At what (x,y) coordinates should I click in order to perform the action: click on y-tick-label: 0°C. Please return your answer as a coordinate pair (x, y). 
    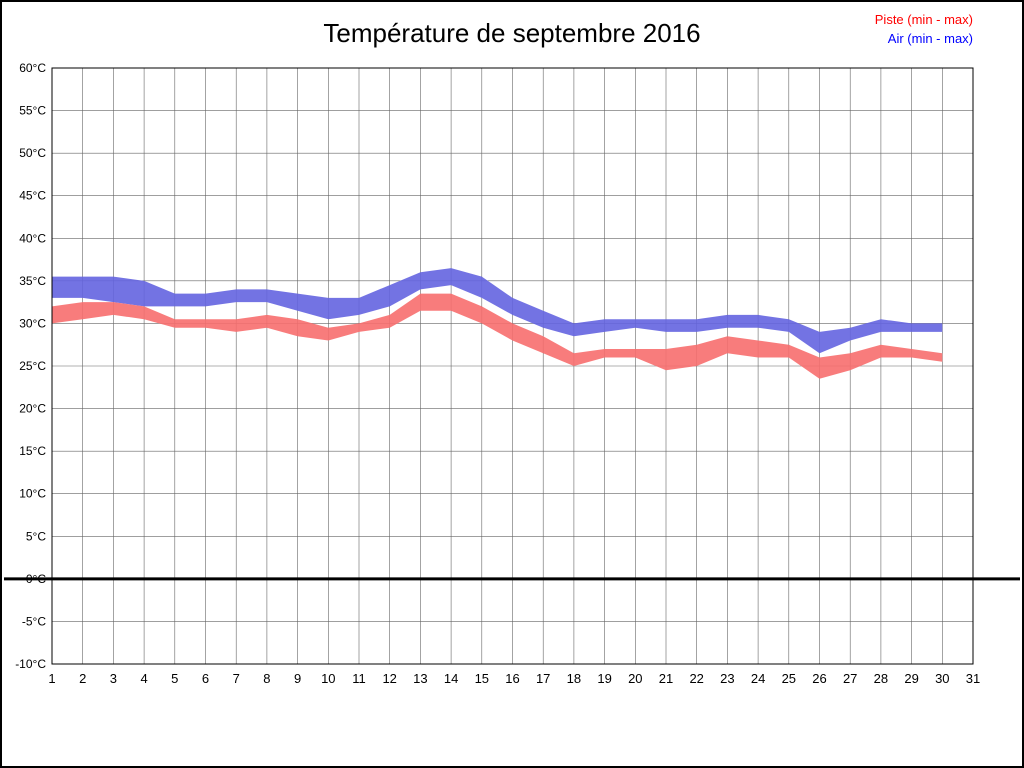
    Looking at the image, I should click on (36, 579).